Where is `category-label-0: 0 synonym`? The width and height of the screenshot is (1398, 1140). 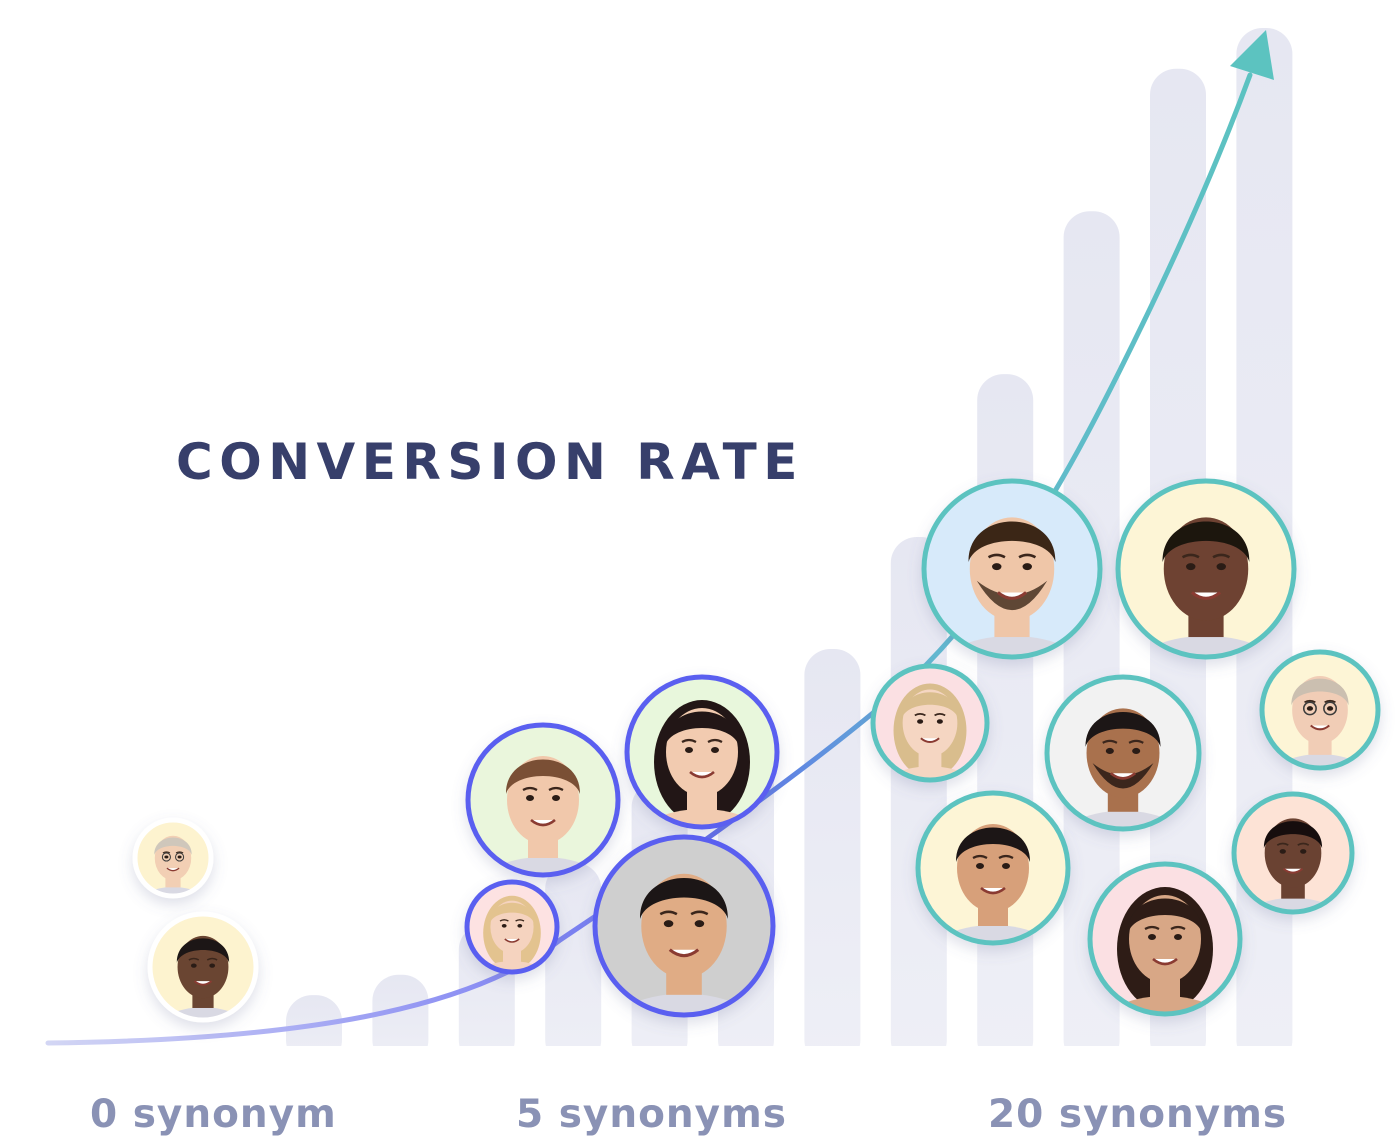 category-label-0: 0 synonym is located at coordinates (213, 1114).